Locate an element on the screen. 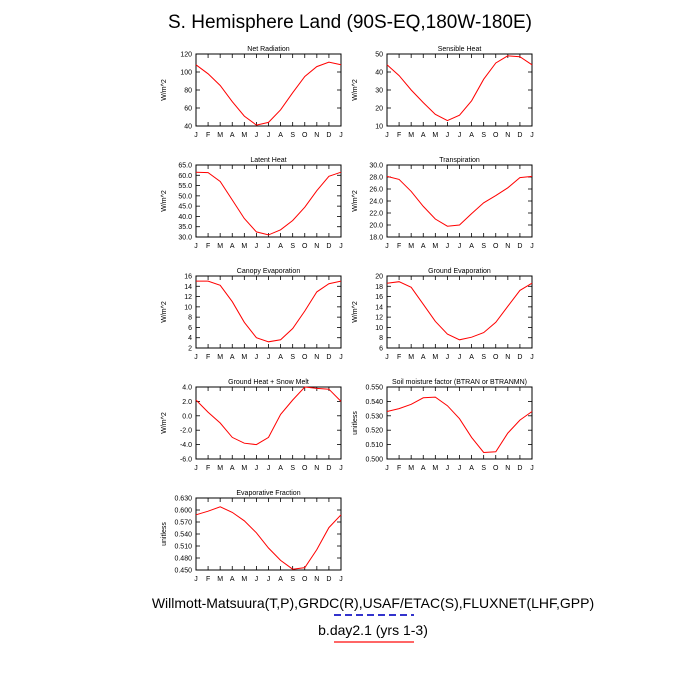  series-line-transpiration is located at coordinates (459, 201).